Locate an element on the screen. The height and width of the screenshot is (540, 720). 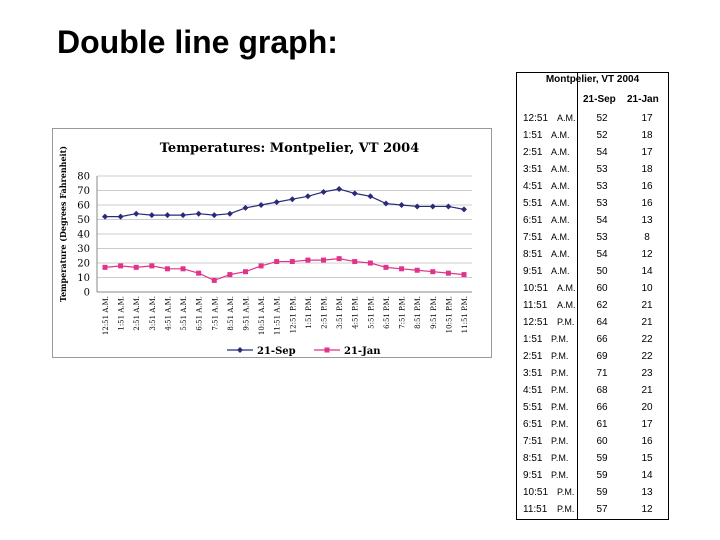
x-tick-label: 12:51 P.M. is located at coordinates (293, 314).